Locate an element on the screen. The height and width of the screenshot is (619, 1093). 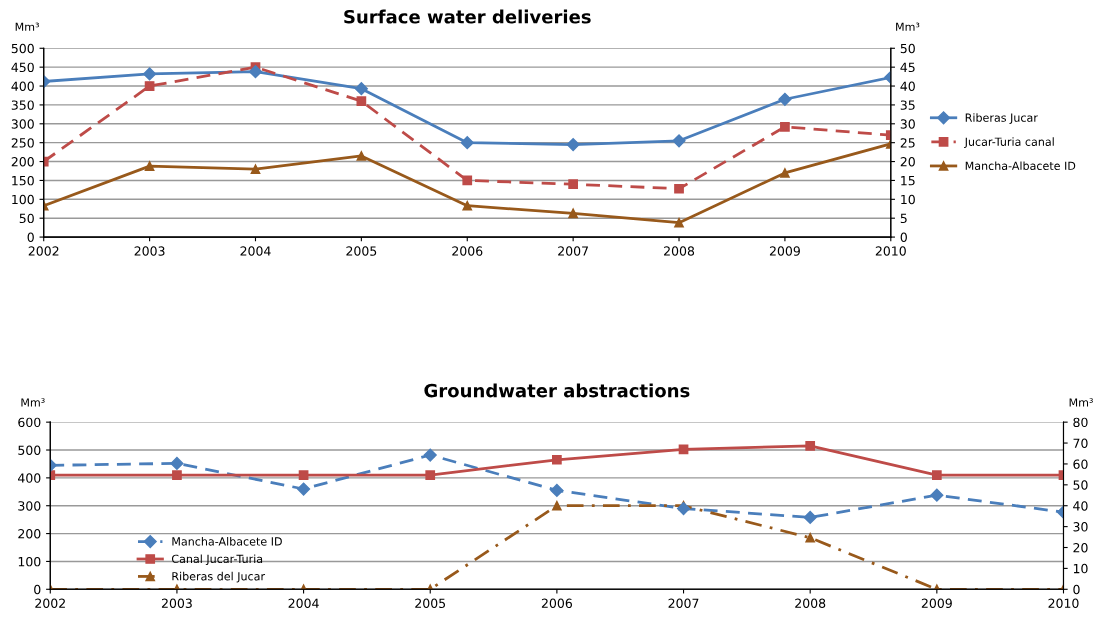
y2-tick-label: 35 is located at coordinates (907, 105).